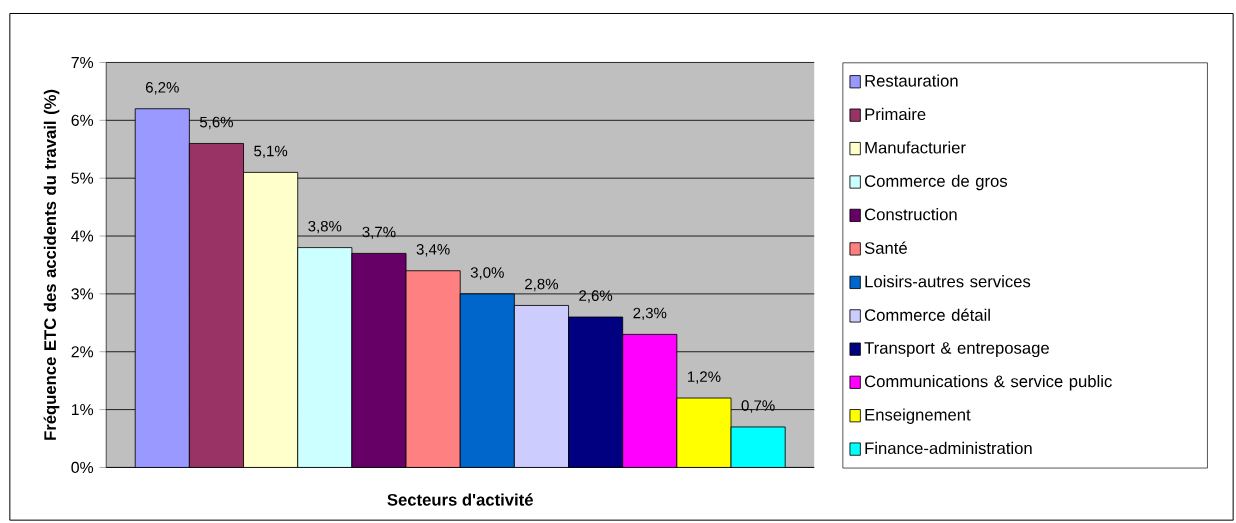  Describe the element at coordinates (650, 314) in the screenshot. I see `data-label: 2,3%` at that location.